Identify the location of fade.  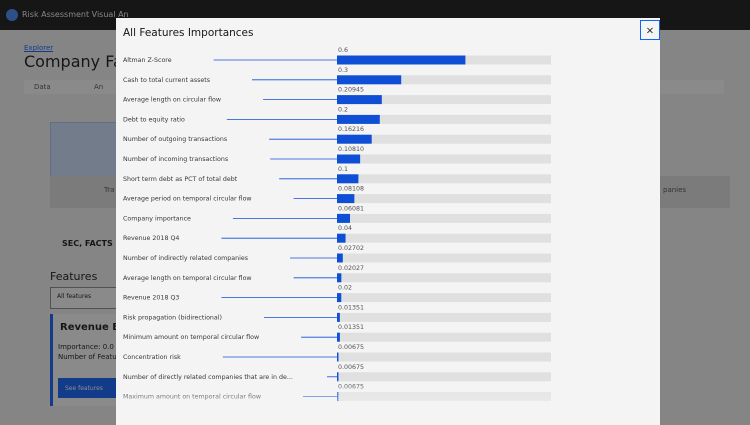
(388, 401).